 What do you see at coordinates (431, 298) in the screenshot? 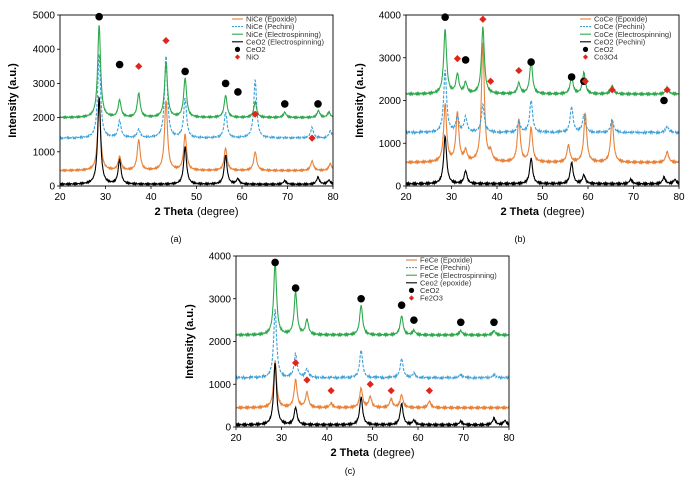
I see `legend-entry: Fe2O3` at bounding box center [431, 298].